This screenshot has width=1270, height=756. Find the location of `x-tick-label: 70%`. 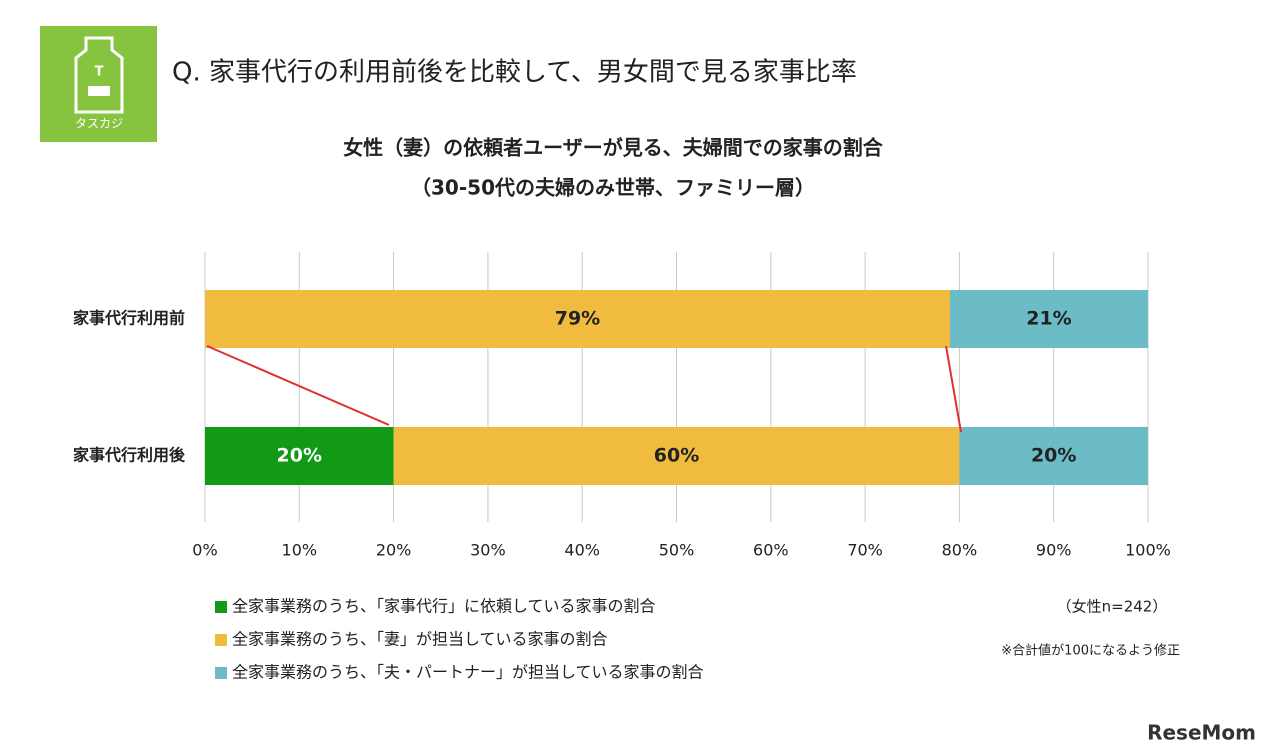

x-tick-label: 70% is located at coordinates (865, 550).